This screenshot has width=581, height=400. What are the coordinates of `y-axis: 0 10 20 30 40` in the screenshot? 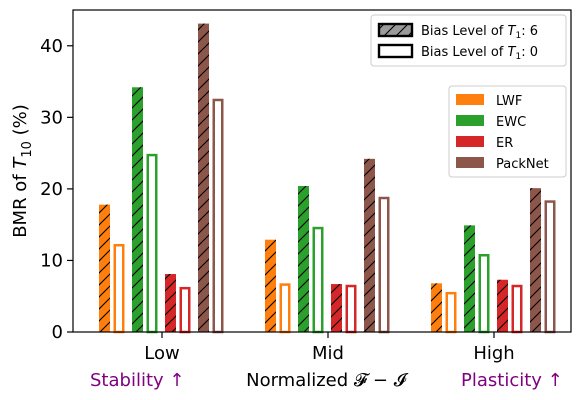 It's located at (56, 189).